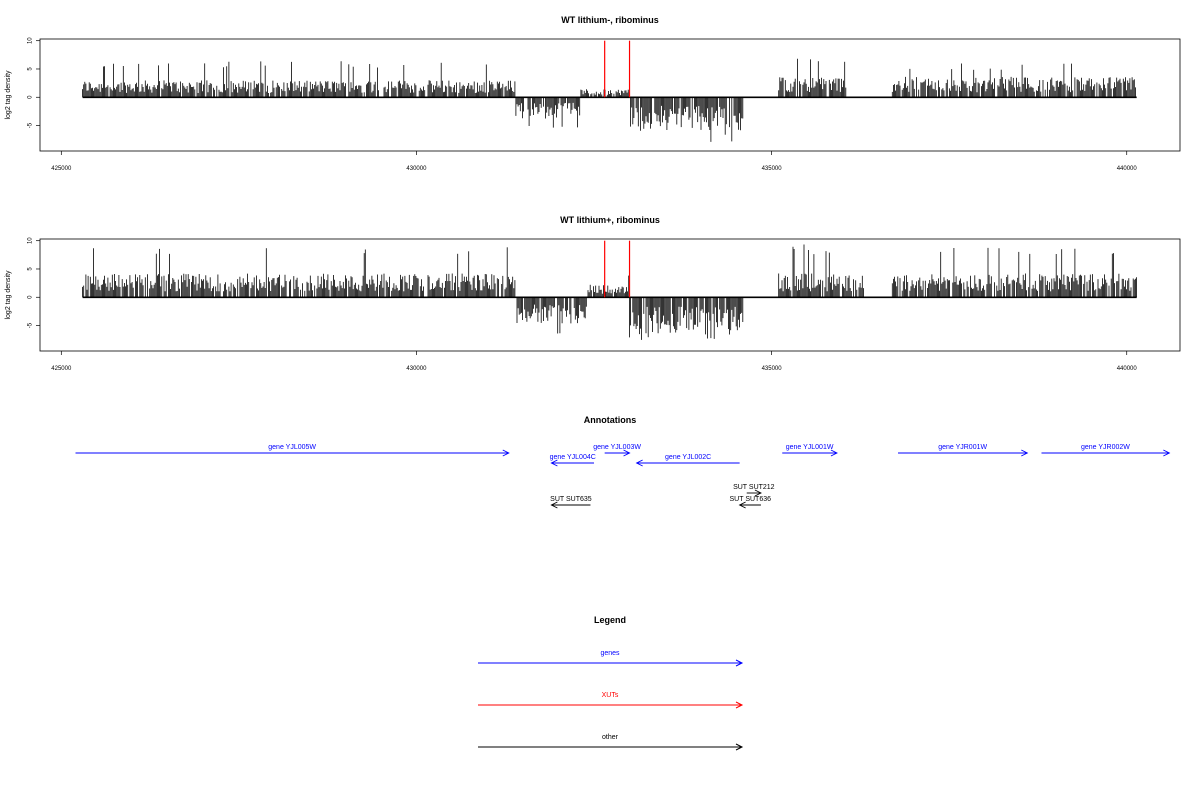  What do you see at coordinates (610, 420) in the screenshot?
I see `annotations-title: Annotations` at bounding box center [610, 420].